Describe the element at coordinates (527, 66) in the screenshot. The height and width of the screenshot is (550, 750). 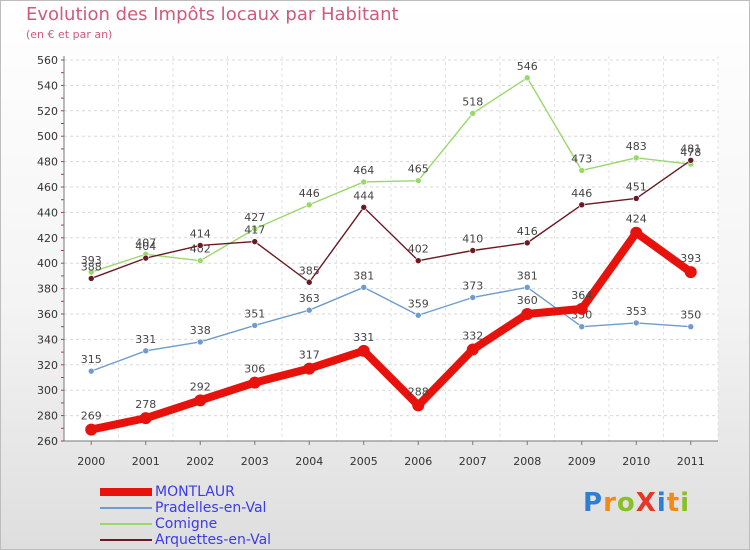
I see `data-label: 546` at that location.